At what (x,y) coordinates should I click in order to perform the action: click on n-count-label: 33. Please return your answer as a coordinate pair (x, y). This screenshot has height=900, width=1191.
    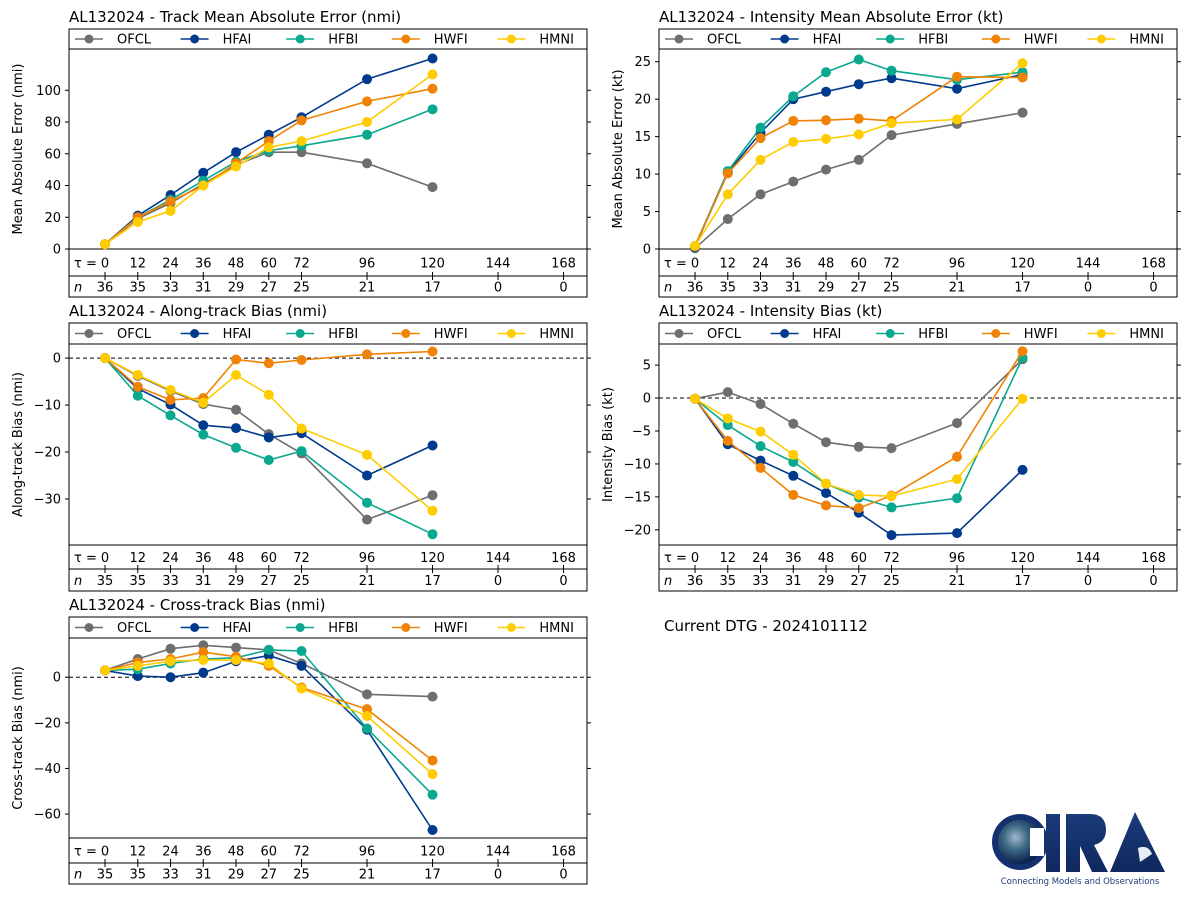
    Looking at the image, I should click on (760, 288).